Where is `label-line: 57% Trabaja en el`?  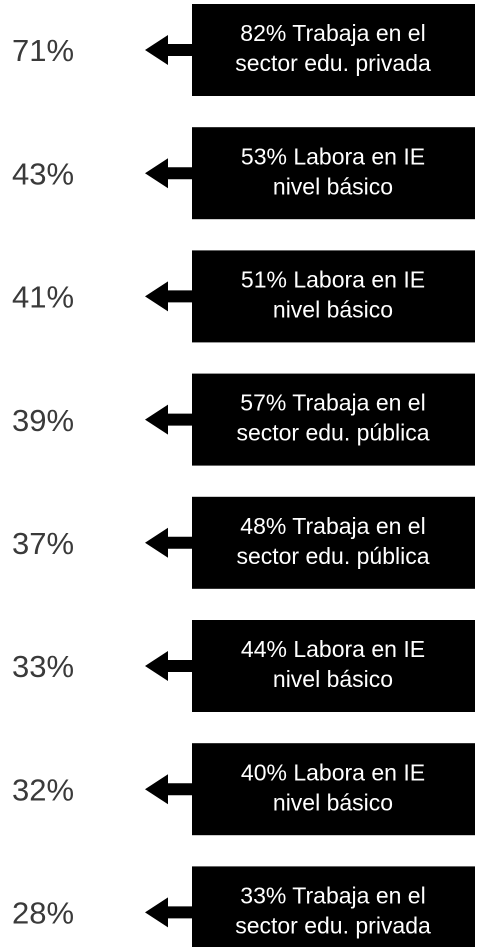 label-line: 57% Trabaja en el is located at coordinates (332, 403).